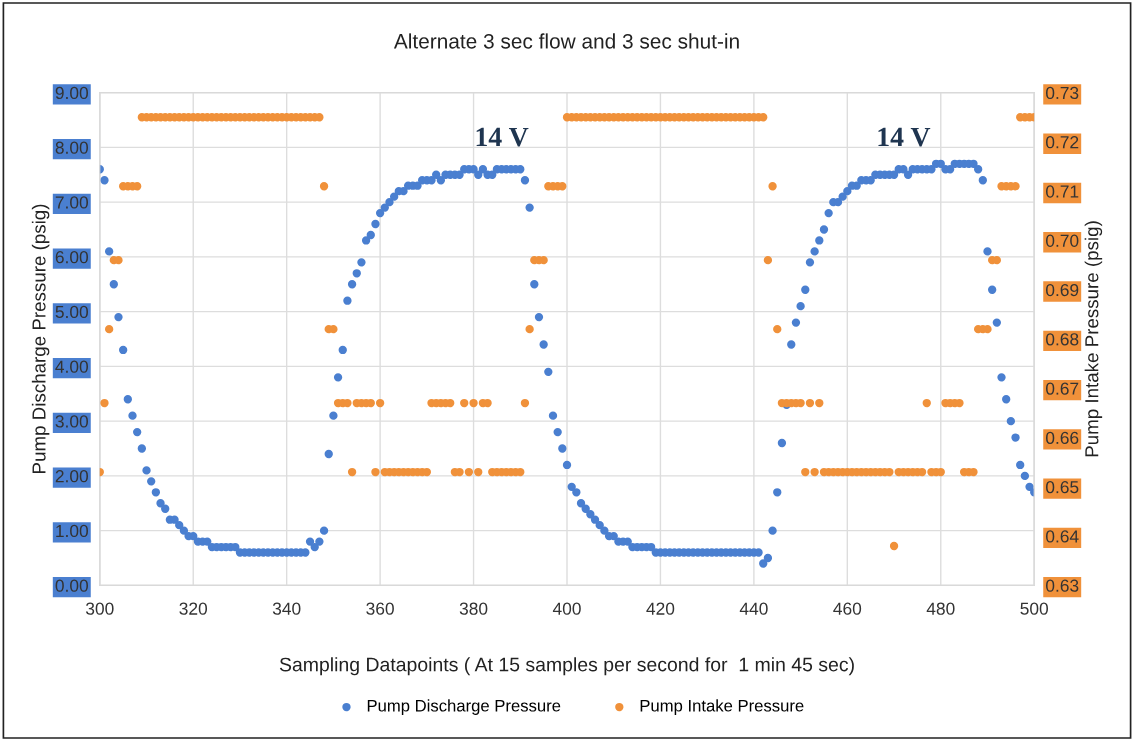 This screenshot has height=741, width=1134. Describe the element at coordinates (72, 476) in the screenshot. I see `y-tick-label: 2.00` at that location.